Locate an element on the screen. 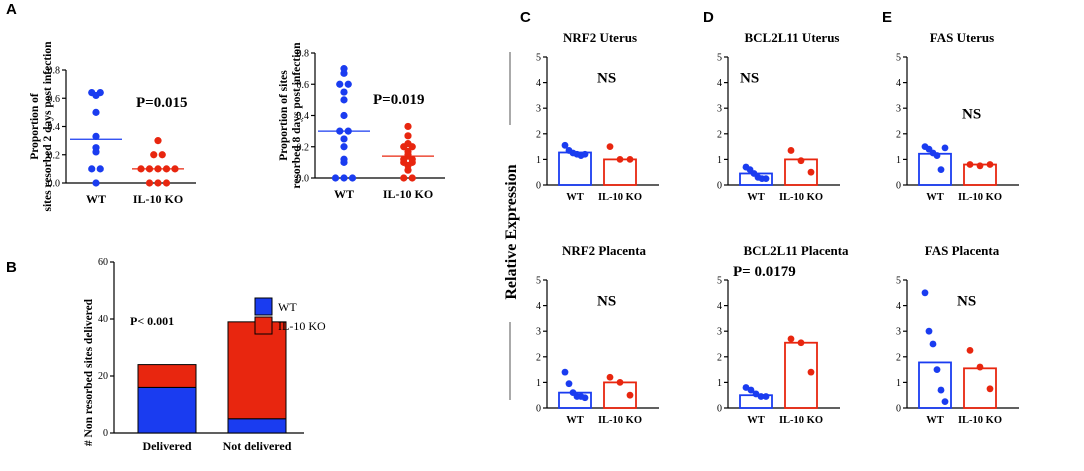  panel-label-b: B is located at coordinates (11, 267).